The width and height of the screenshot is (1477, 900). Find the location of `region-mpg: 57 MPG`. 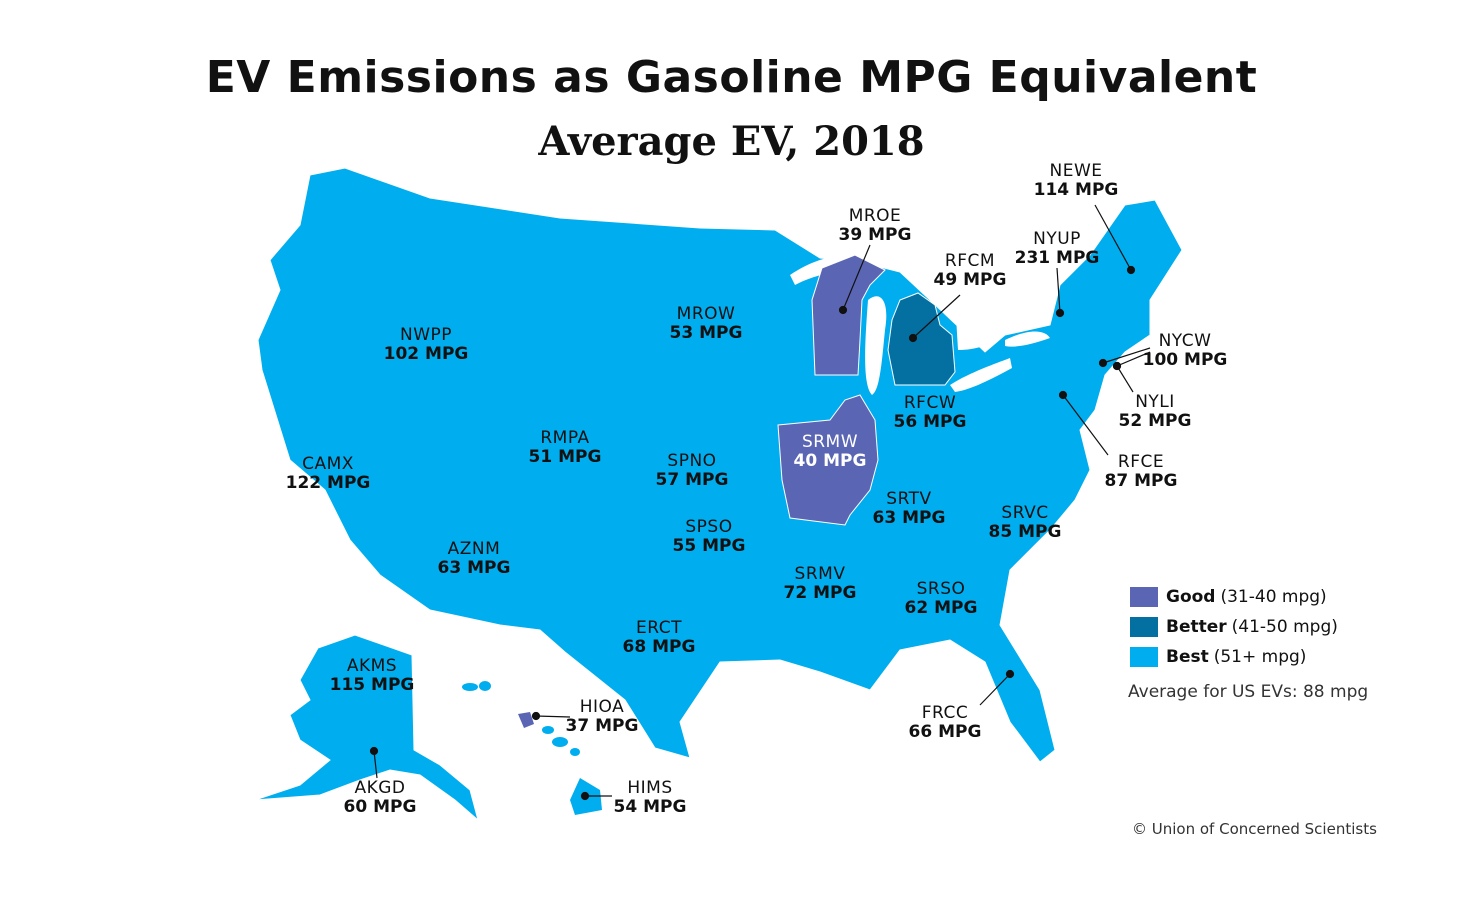

region-mpg: 57 MPG is located at coordinates (692, 480).